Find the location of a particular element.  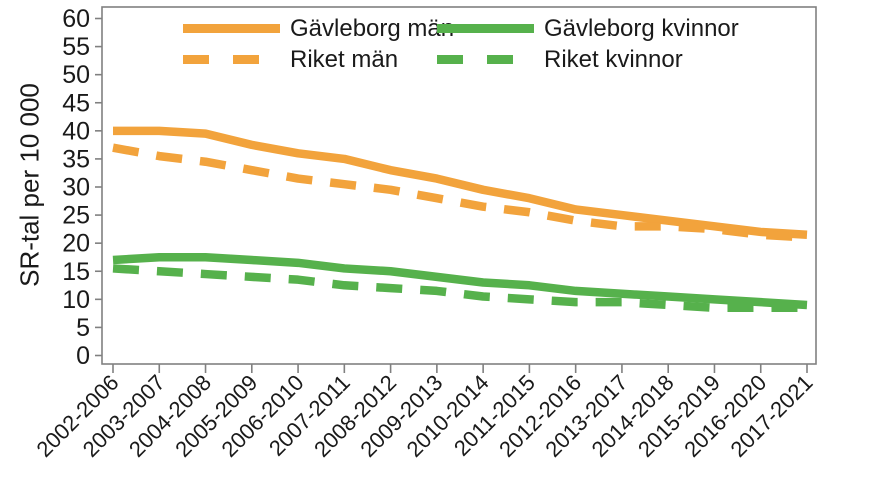

y-tick-label: 15 is located at coordinates (76, 272).